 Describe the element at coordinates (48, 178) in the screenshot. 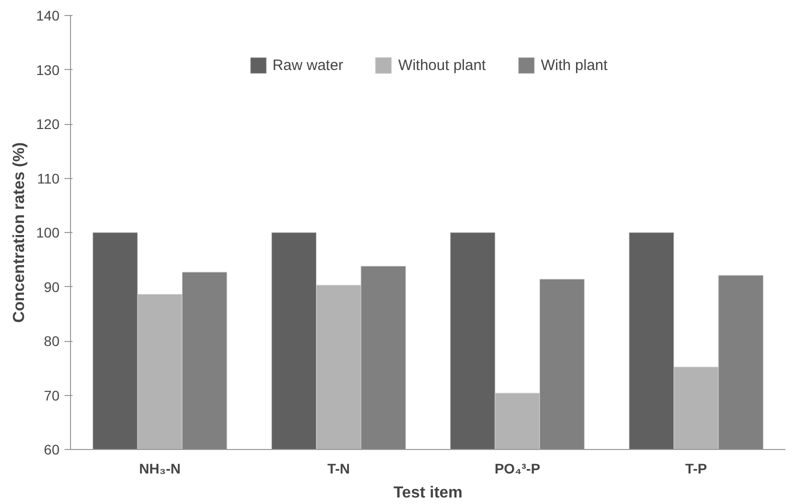

I see `y-tick-label: 110` at that location.